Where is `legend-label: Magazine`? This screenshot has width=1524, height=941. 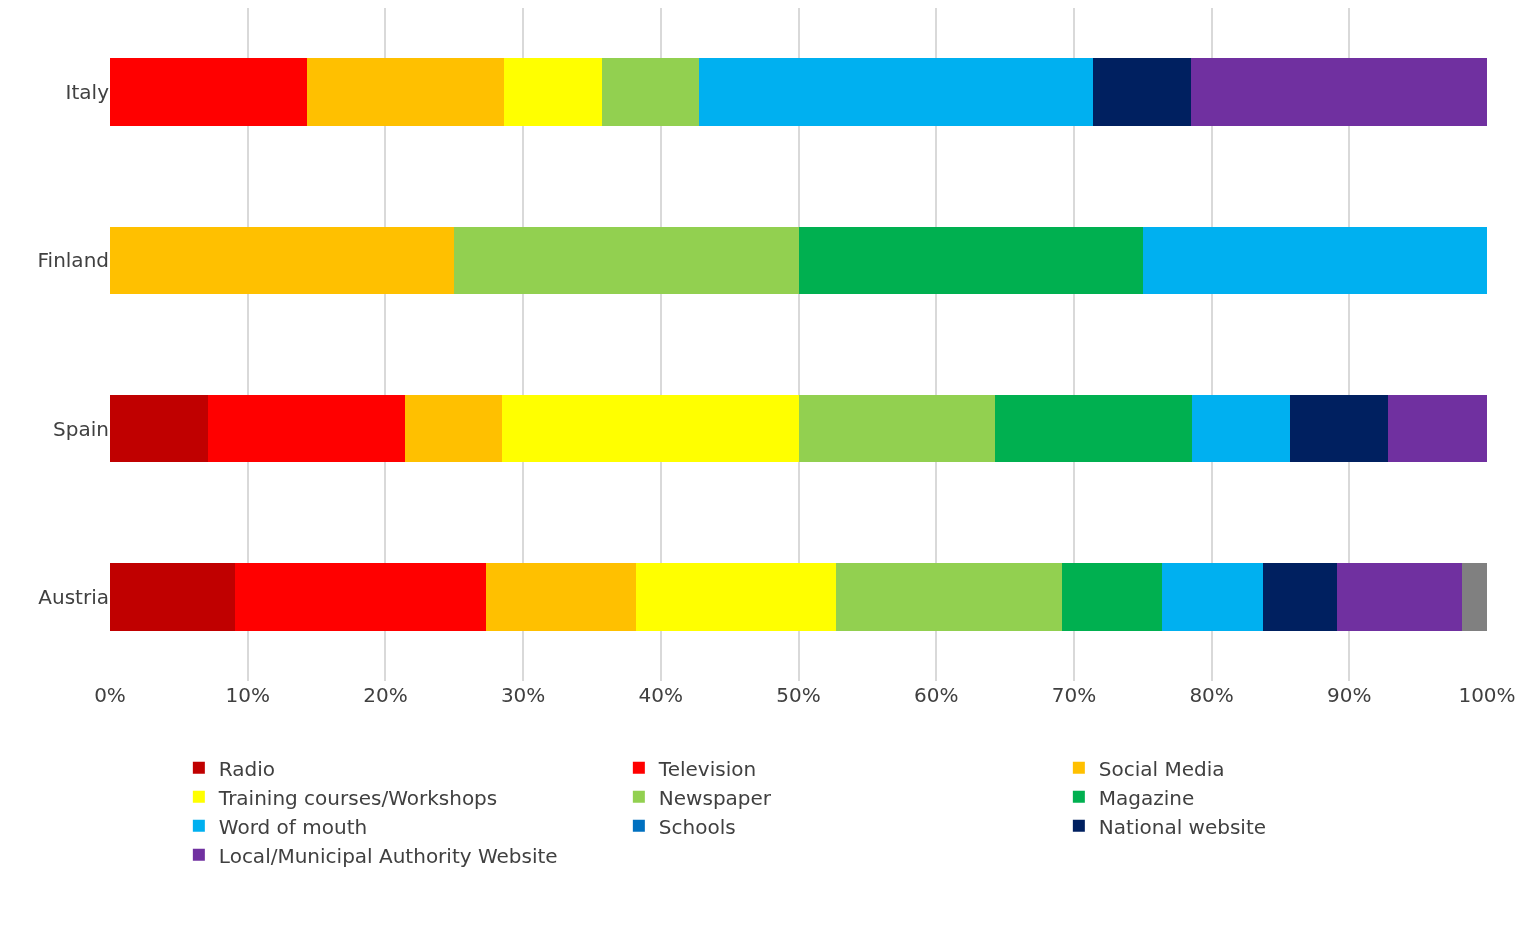
legend-label: Magazine is located at coordinates (1146, 797).